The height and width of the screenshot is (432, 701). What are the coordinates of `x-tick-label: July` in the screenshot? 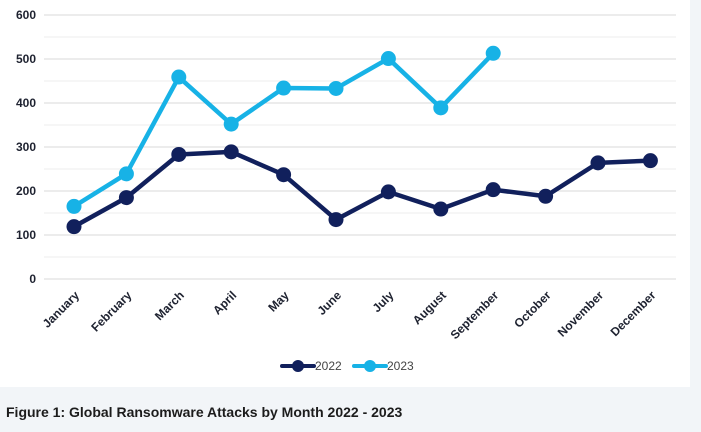 It's located at (383, 301).